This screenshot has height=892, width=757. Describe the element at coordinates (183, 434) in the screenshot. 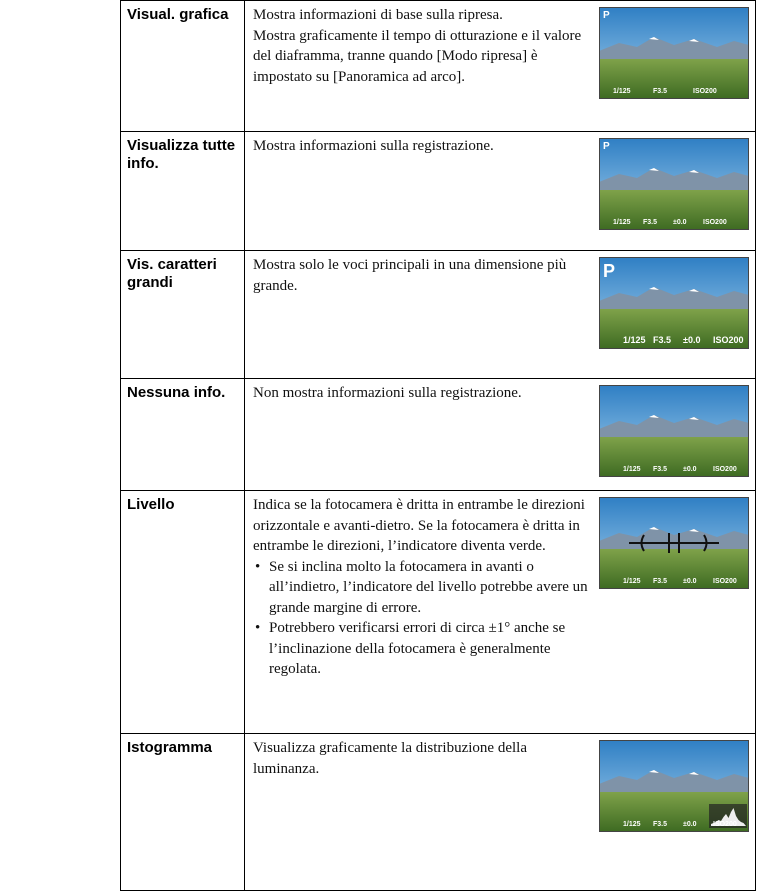

I see `row-name: Nessuna info.` at that location.